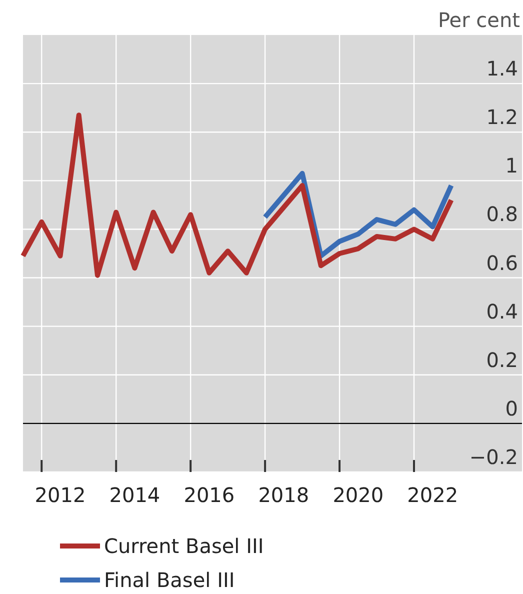 The width and height of the screenshot is (523, 594). What do you see at coordinates (134, 495) in the screenshot?
I see `x-tick-label: 2014` at bounding box center [134, 495].